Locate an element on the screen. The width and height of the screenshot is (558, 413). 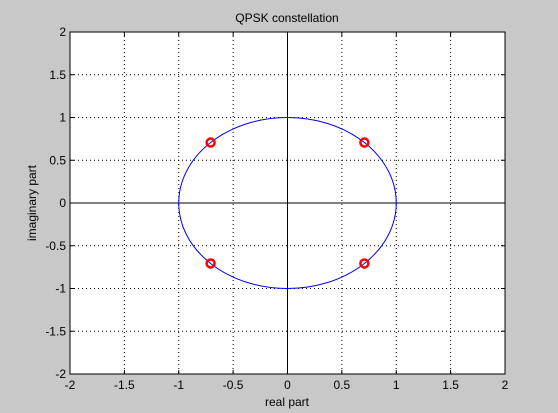
x-tick-label: 1.5 is located at coordinates (450, 385).